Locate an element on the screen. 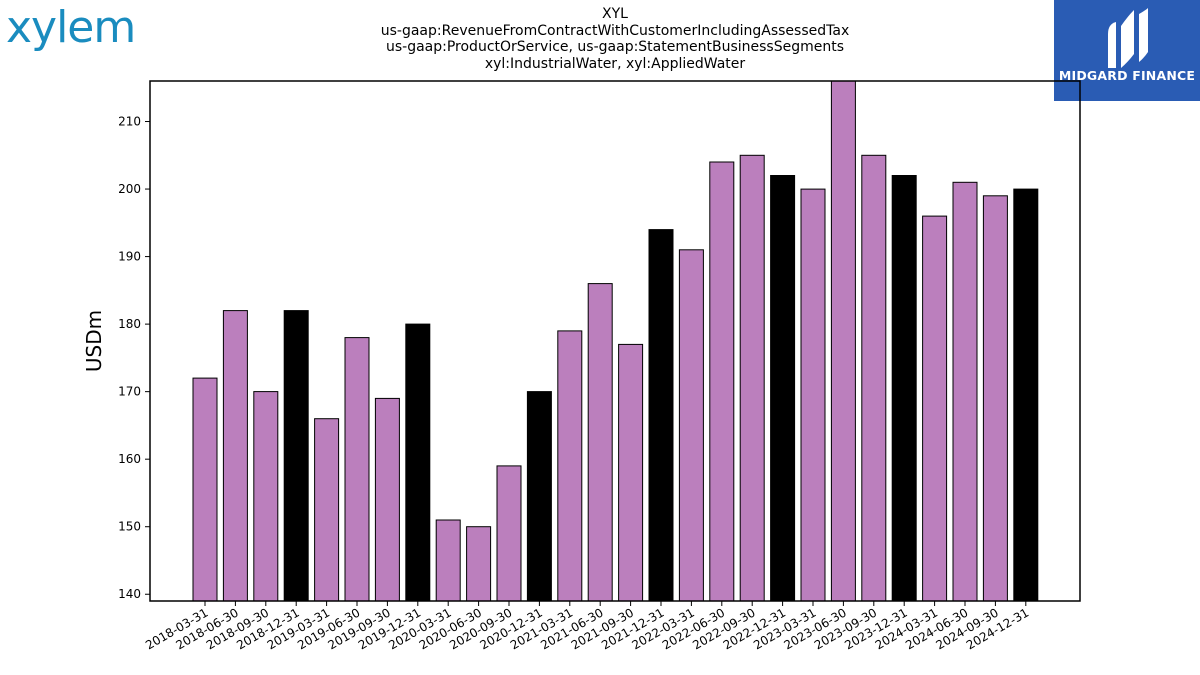 The image size is (1200, 675). y-tick-label: 210 is located at coordinates (129, 122).